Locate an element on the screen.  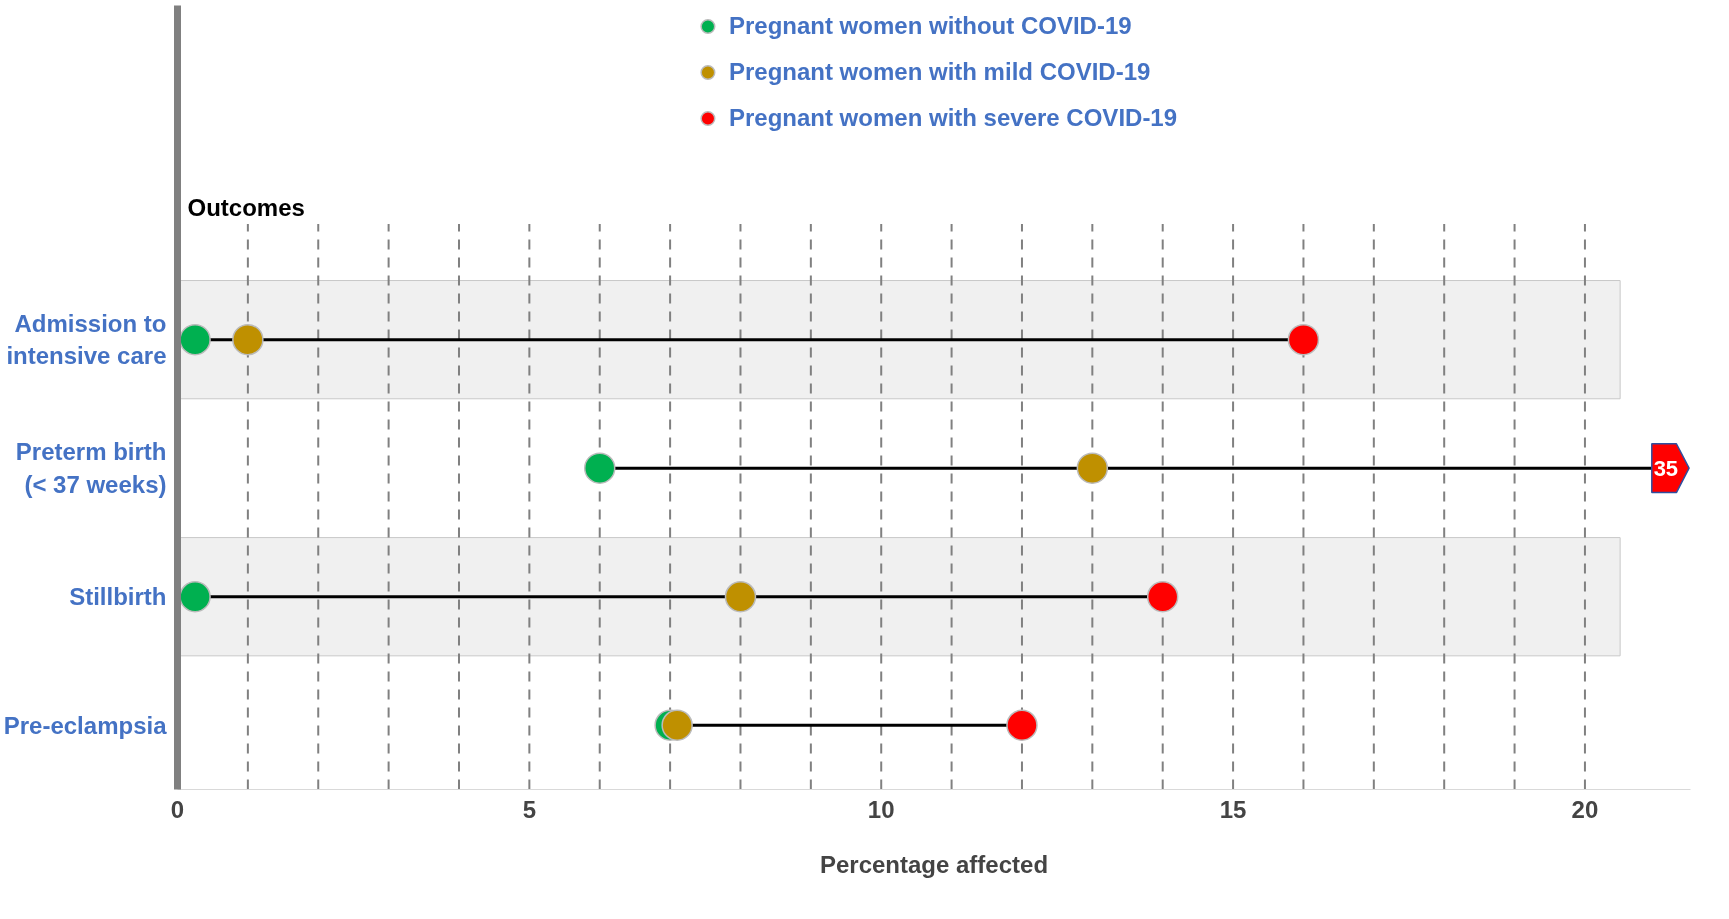
legend-label: Pregnant women with severe COVID-19 is located at coordinates (953, 118).